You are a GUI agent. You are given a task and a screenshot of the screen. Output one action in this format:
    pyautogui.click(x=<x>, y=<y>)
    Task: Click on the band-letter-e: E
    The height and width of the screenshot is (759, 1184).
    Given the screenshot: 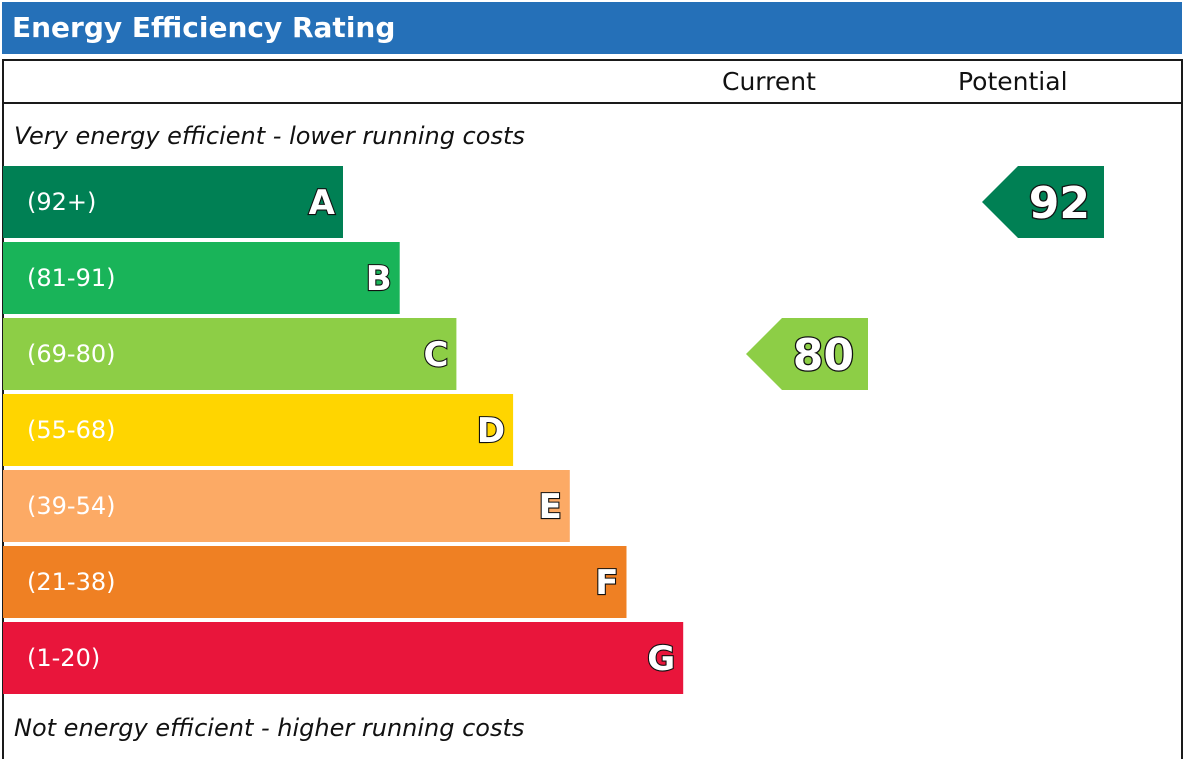 What is the action you would take?
    pyautogui.click(x=550, y=507)
    